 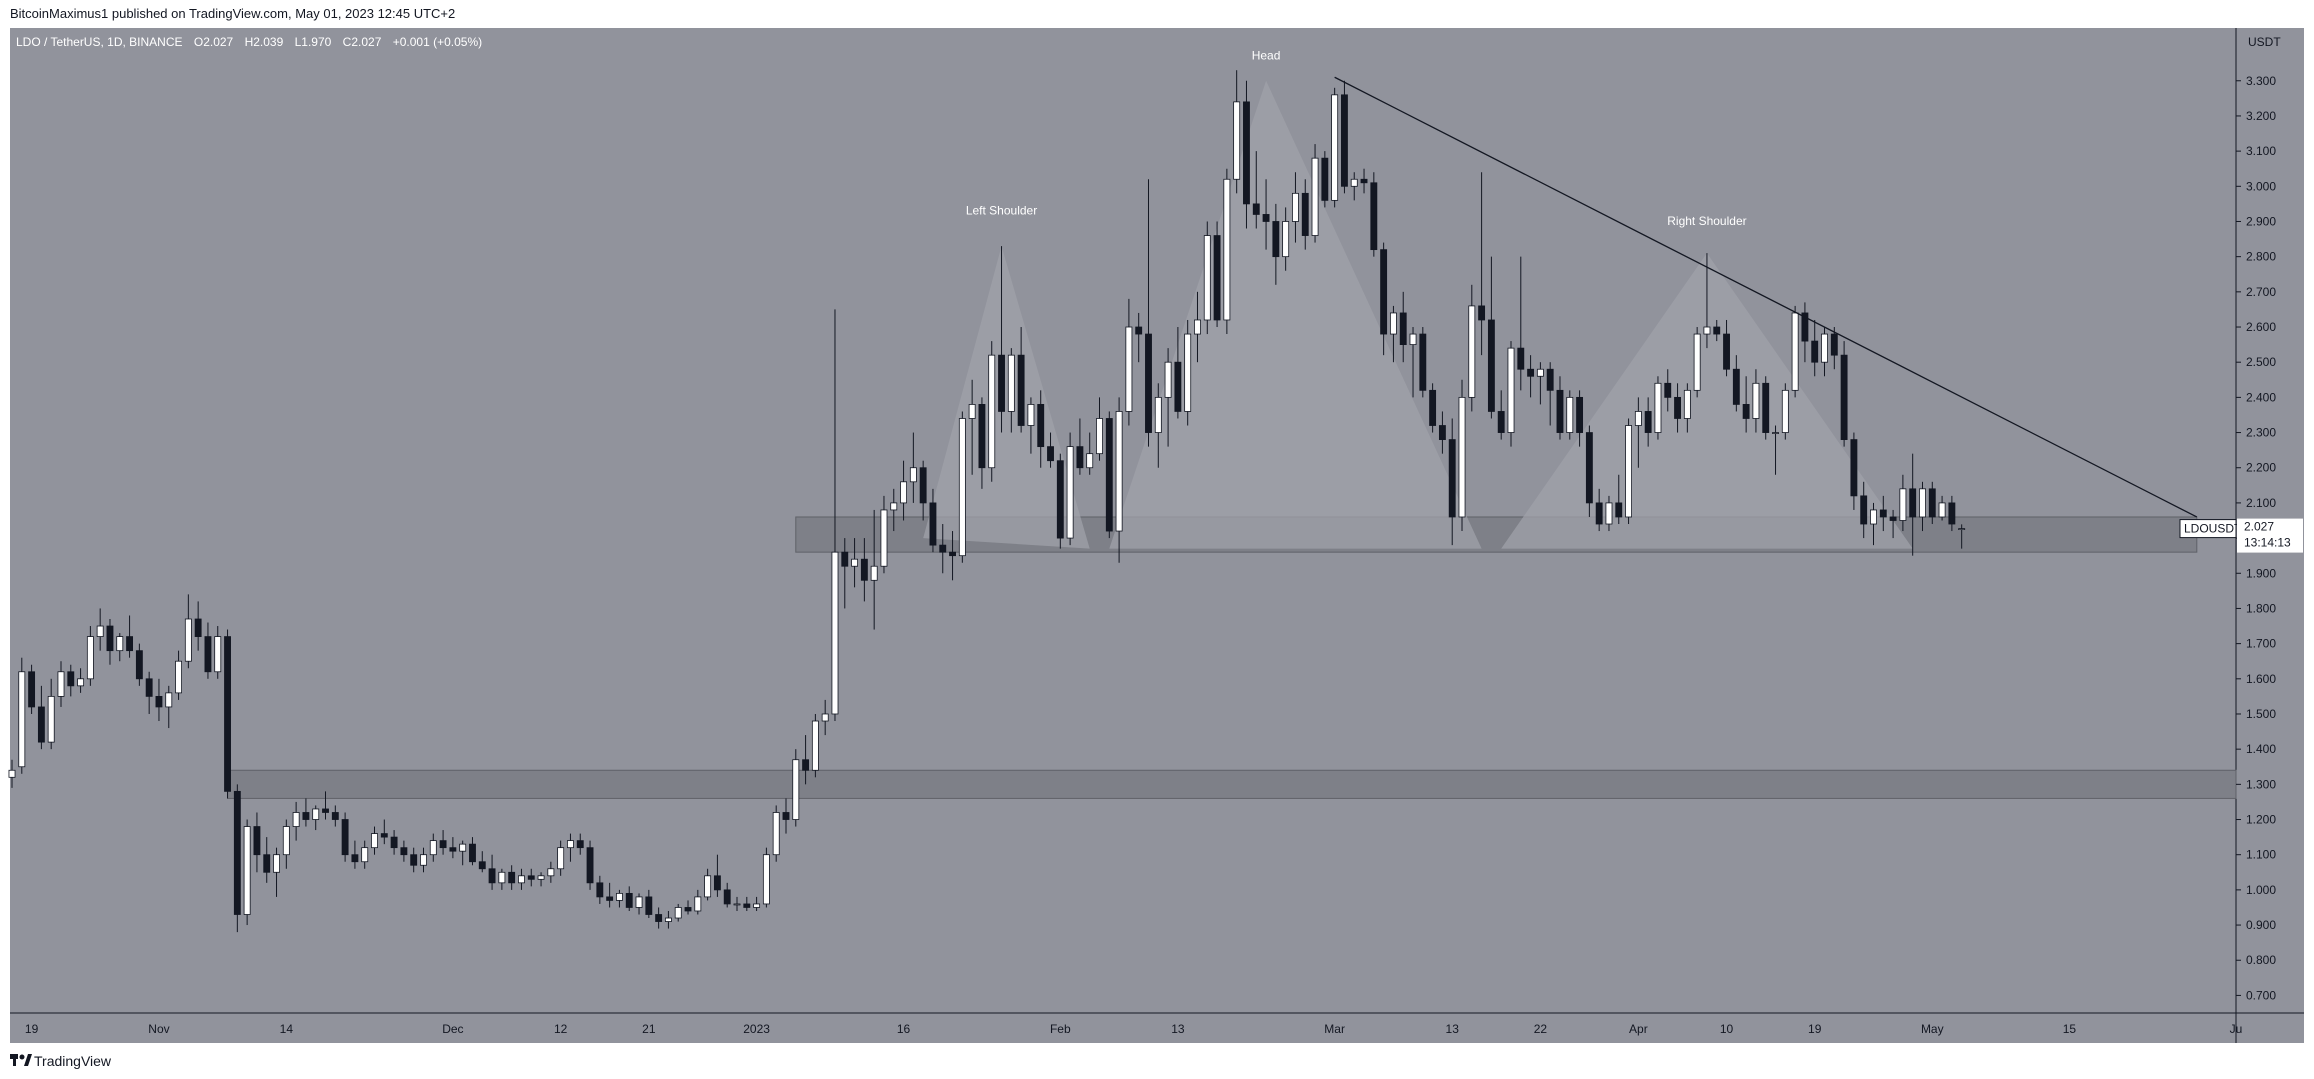 I want to click on price-tick-label: 1.000, so click(x=2261, y=890).